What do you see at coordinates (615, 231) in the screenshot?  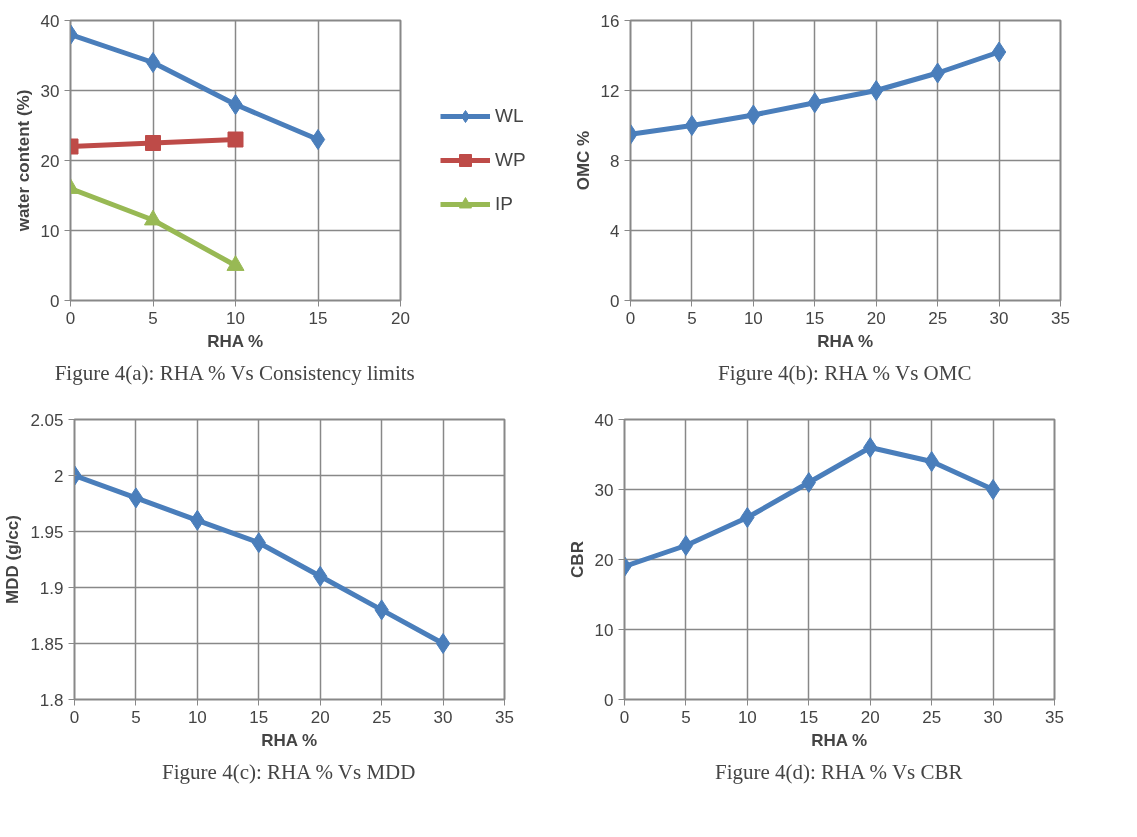 I see `y-tick-label: 4` at bounding box center [615, 231].